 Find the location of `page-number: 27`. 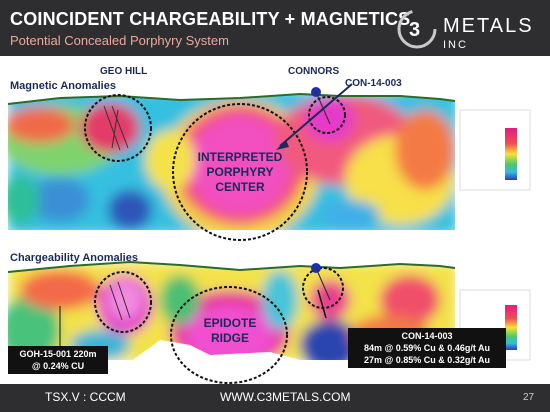

page-number: 27 is located at coordinates (529, 397).